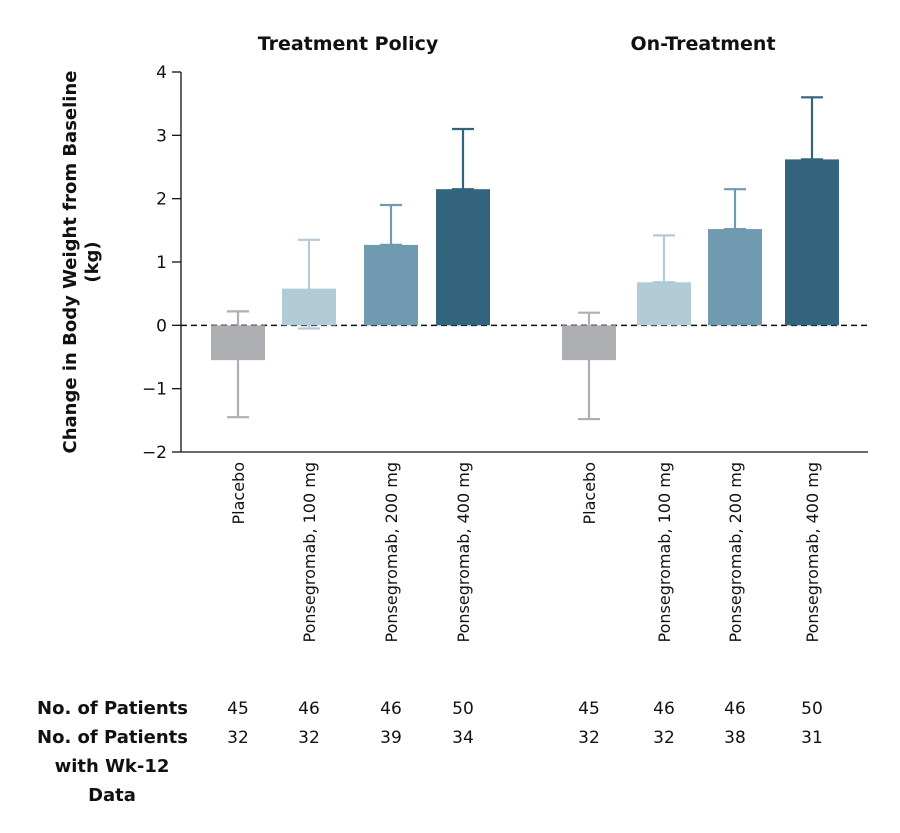 This screenshot has width=900, height=833. I want to click on patient-count: 31, so click(812, 738).